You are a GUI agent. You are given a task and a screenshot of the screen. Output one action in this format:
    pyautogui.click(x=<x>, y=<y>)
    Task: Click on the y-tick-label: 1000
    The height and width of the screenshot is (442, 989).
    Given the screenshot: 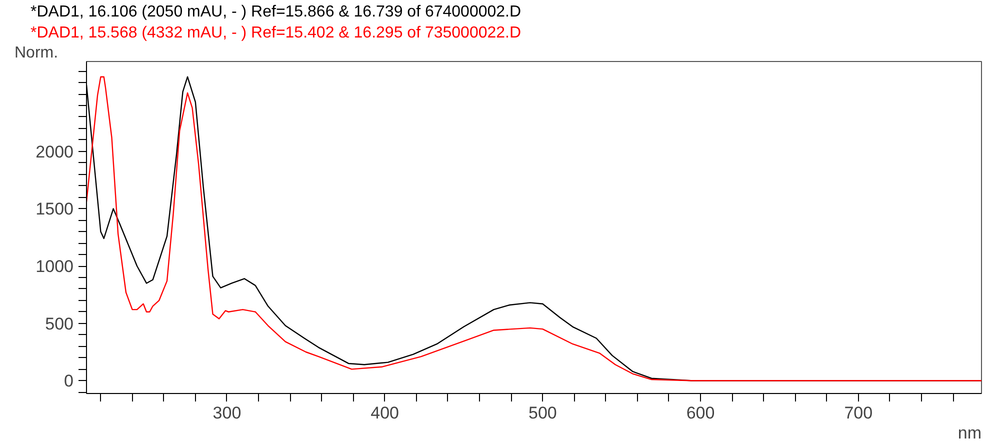 What is the action you would take?
    pyautogui.click(x=55, y=266)
    